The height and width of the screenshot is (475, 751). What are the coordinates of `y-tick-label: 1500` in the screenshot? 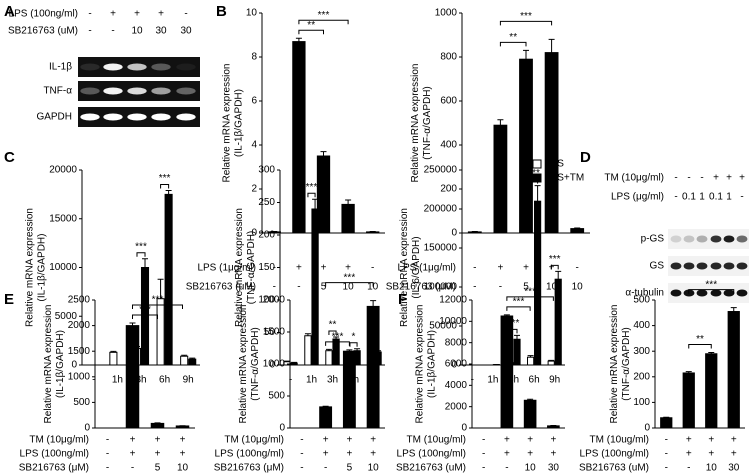 It's located at (79, 351).